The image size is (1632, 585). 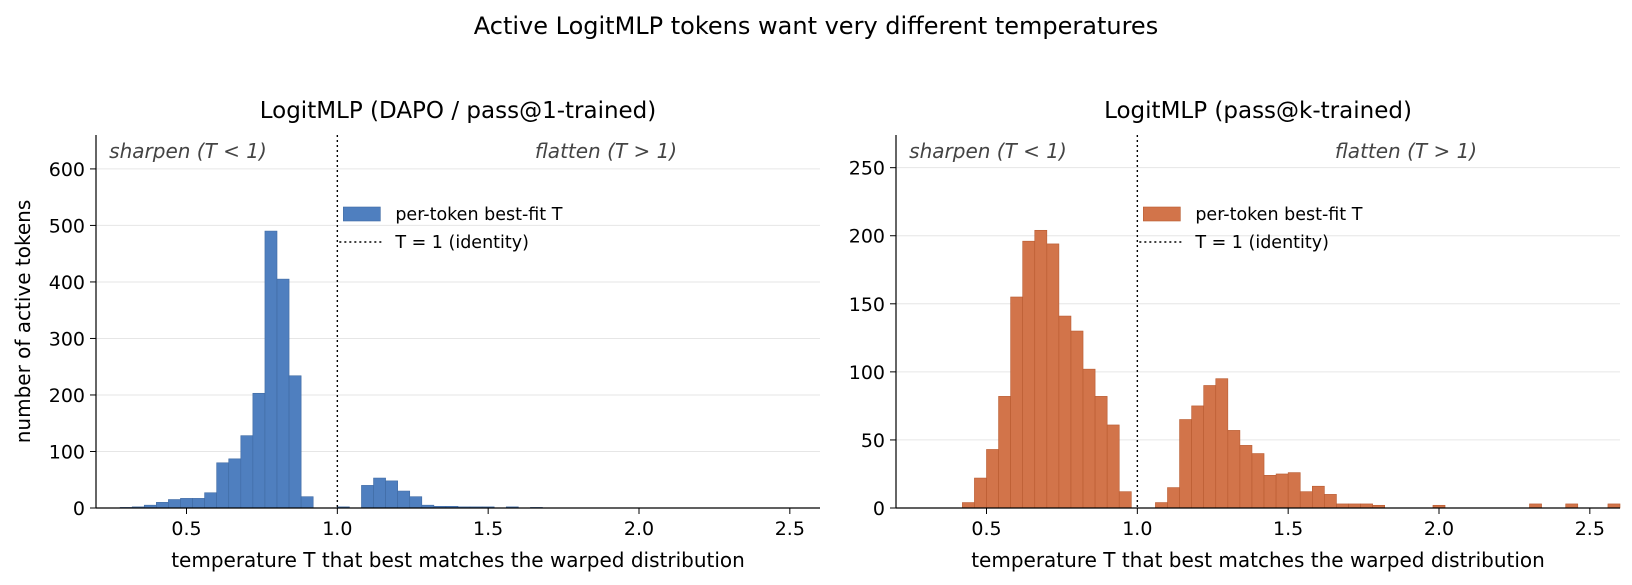 I want to click on chart-title: LogitMLP (pass@k-trained), so click(x=1258, y=111).